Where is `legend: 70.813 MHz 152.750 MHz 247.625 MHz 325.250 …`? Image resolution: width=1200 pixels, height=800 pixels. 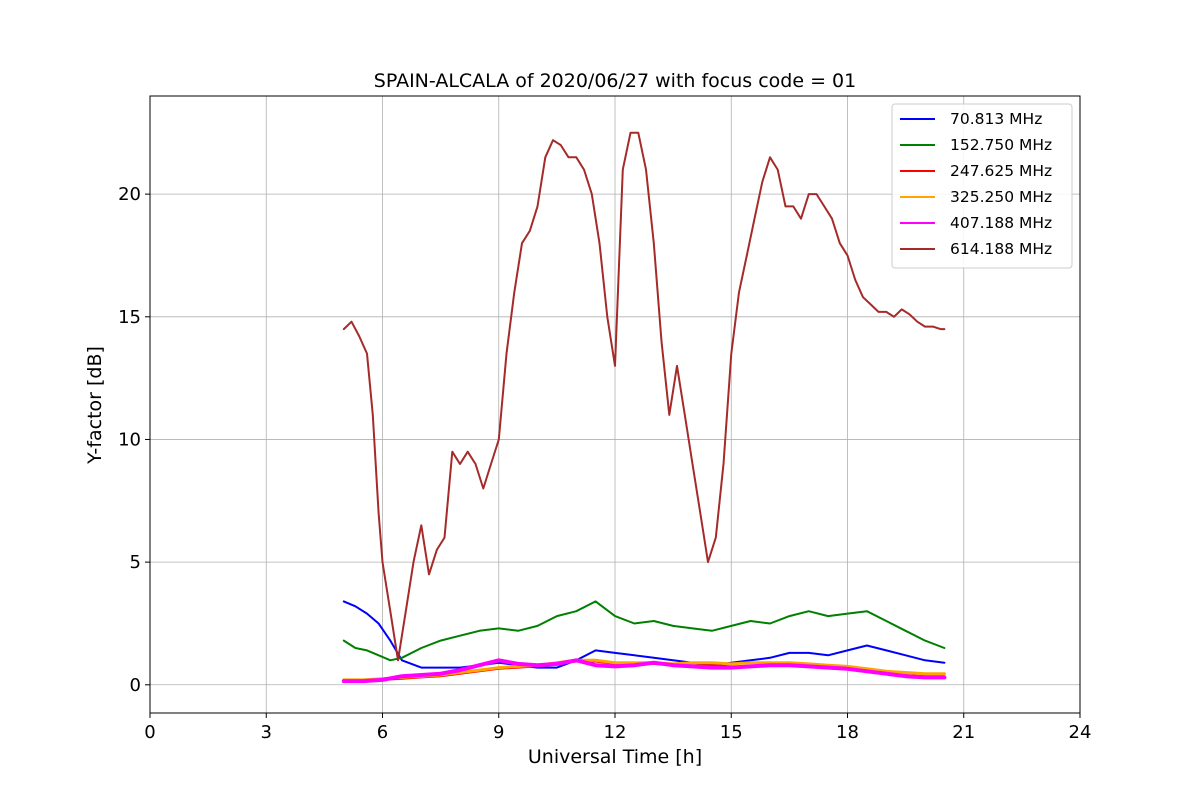
legend: 70.813 MHz 152.750 MHz 247.625 MHz 325.250 … is located at coordinates (982, 186).